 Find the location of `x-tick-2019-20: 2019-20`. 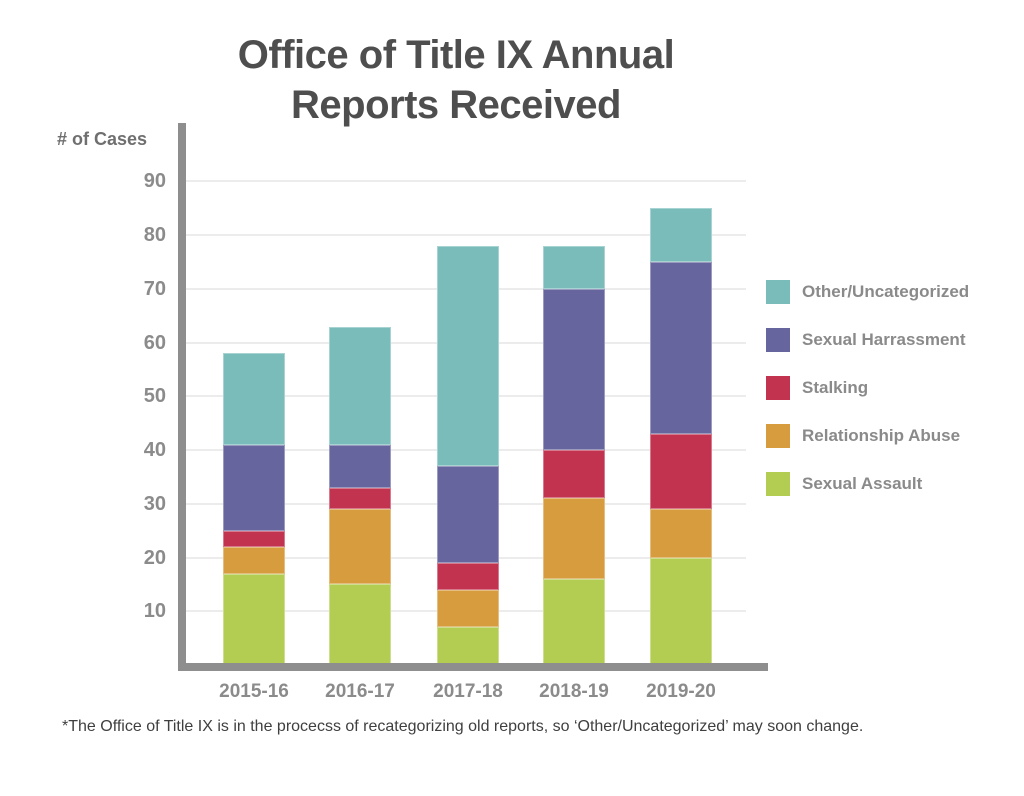

x-tick-2019-20: 2019-20 is located at coordinates (681, 691).